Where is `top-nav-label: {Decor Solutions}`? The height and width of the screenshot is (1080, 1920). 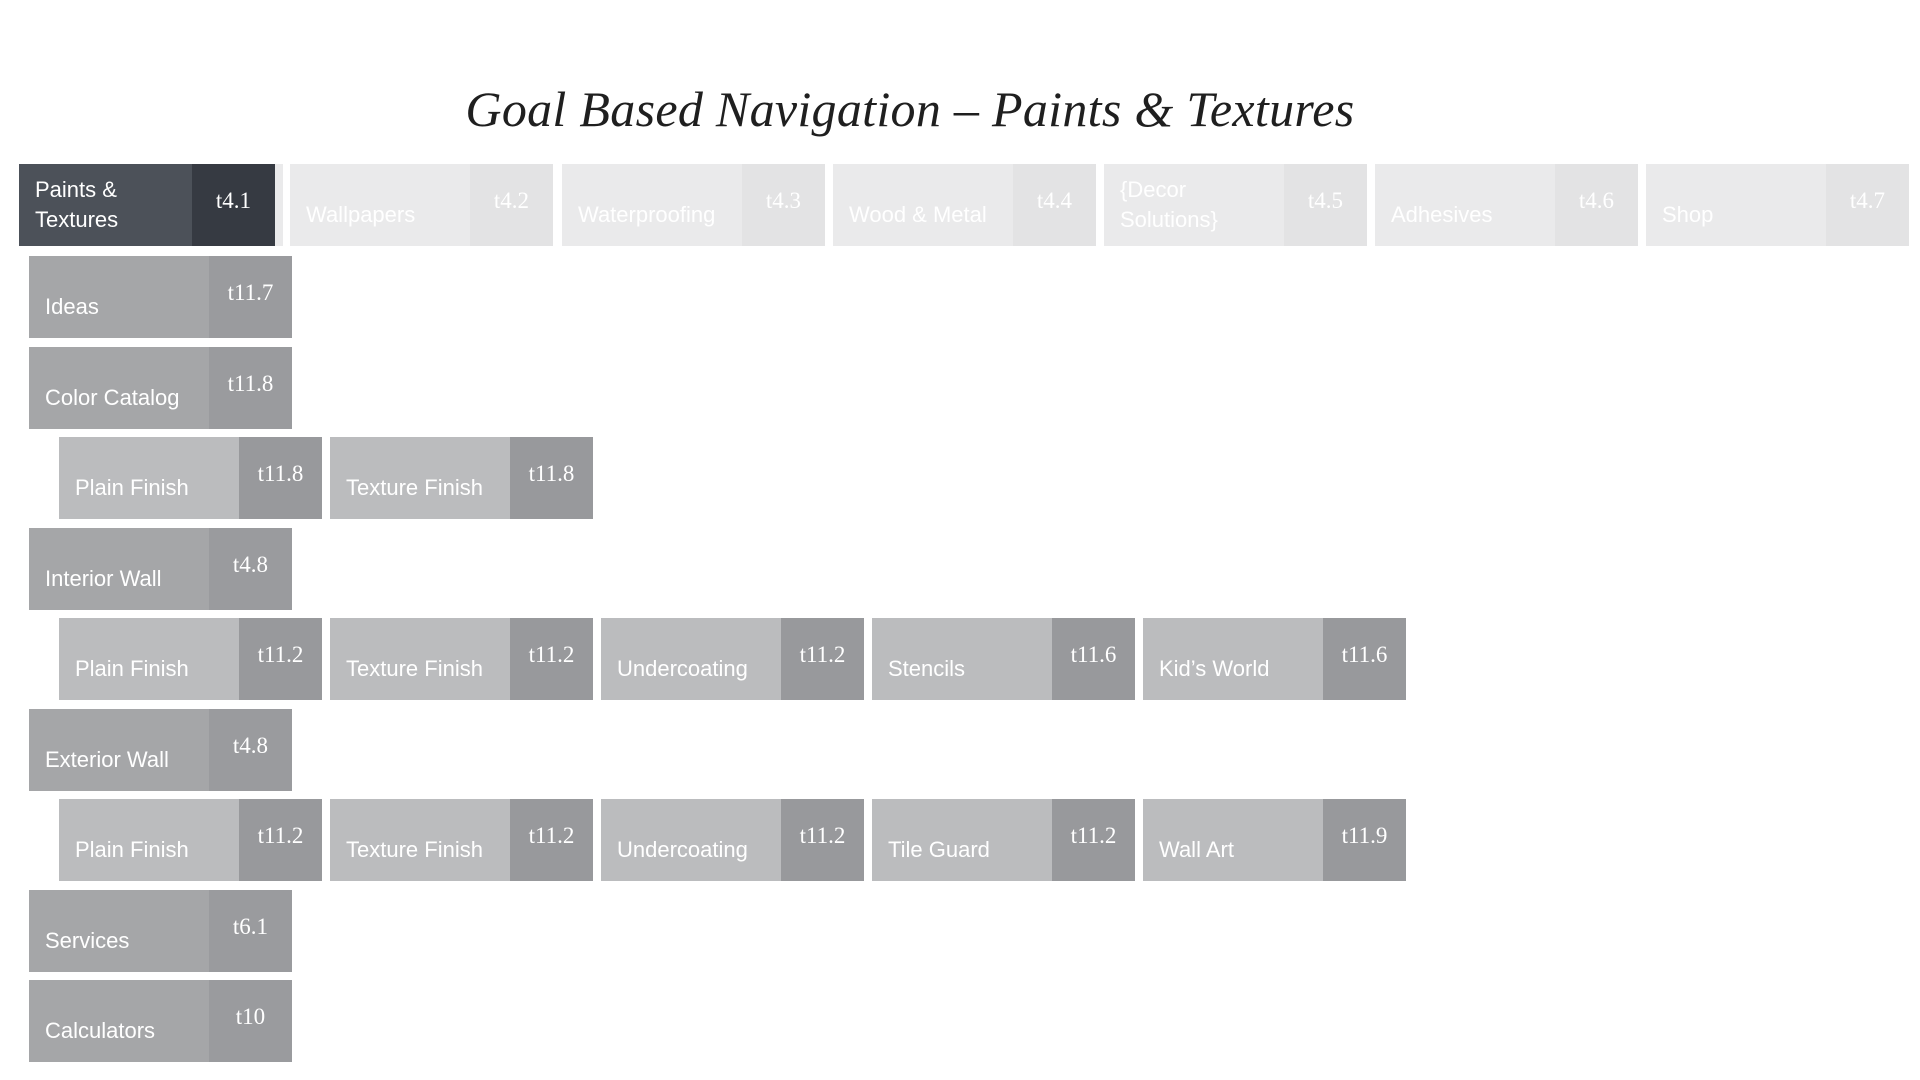
top-nav-label: {Decor Solutions} is located at coordinates (1169, 204).